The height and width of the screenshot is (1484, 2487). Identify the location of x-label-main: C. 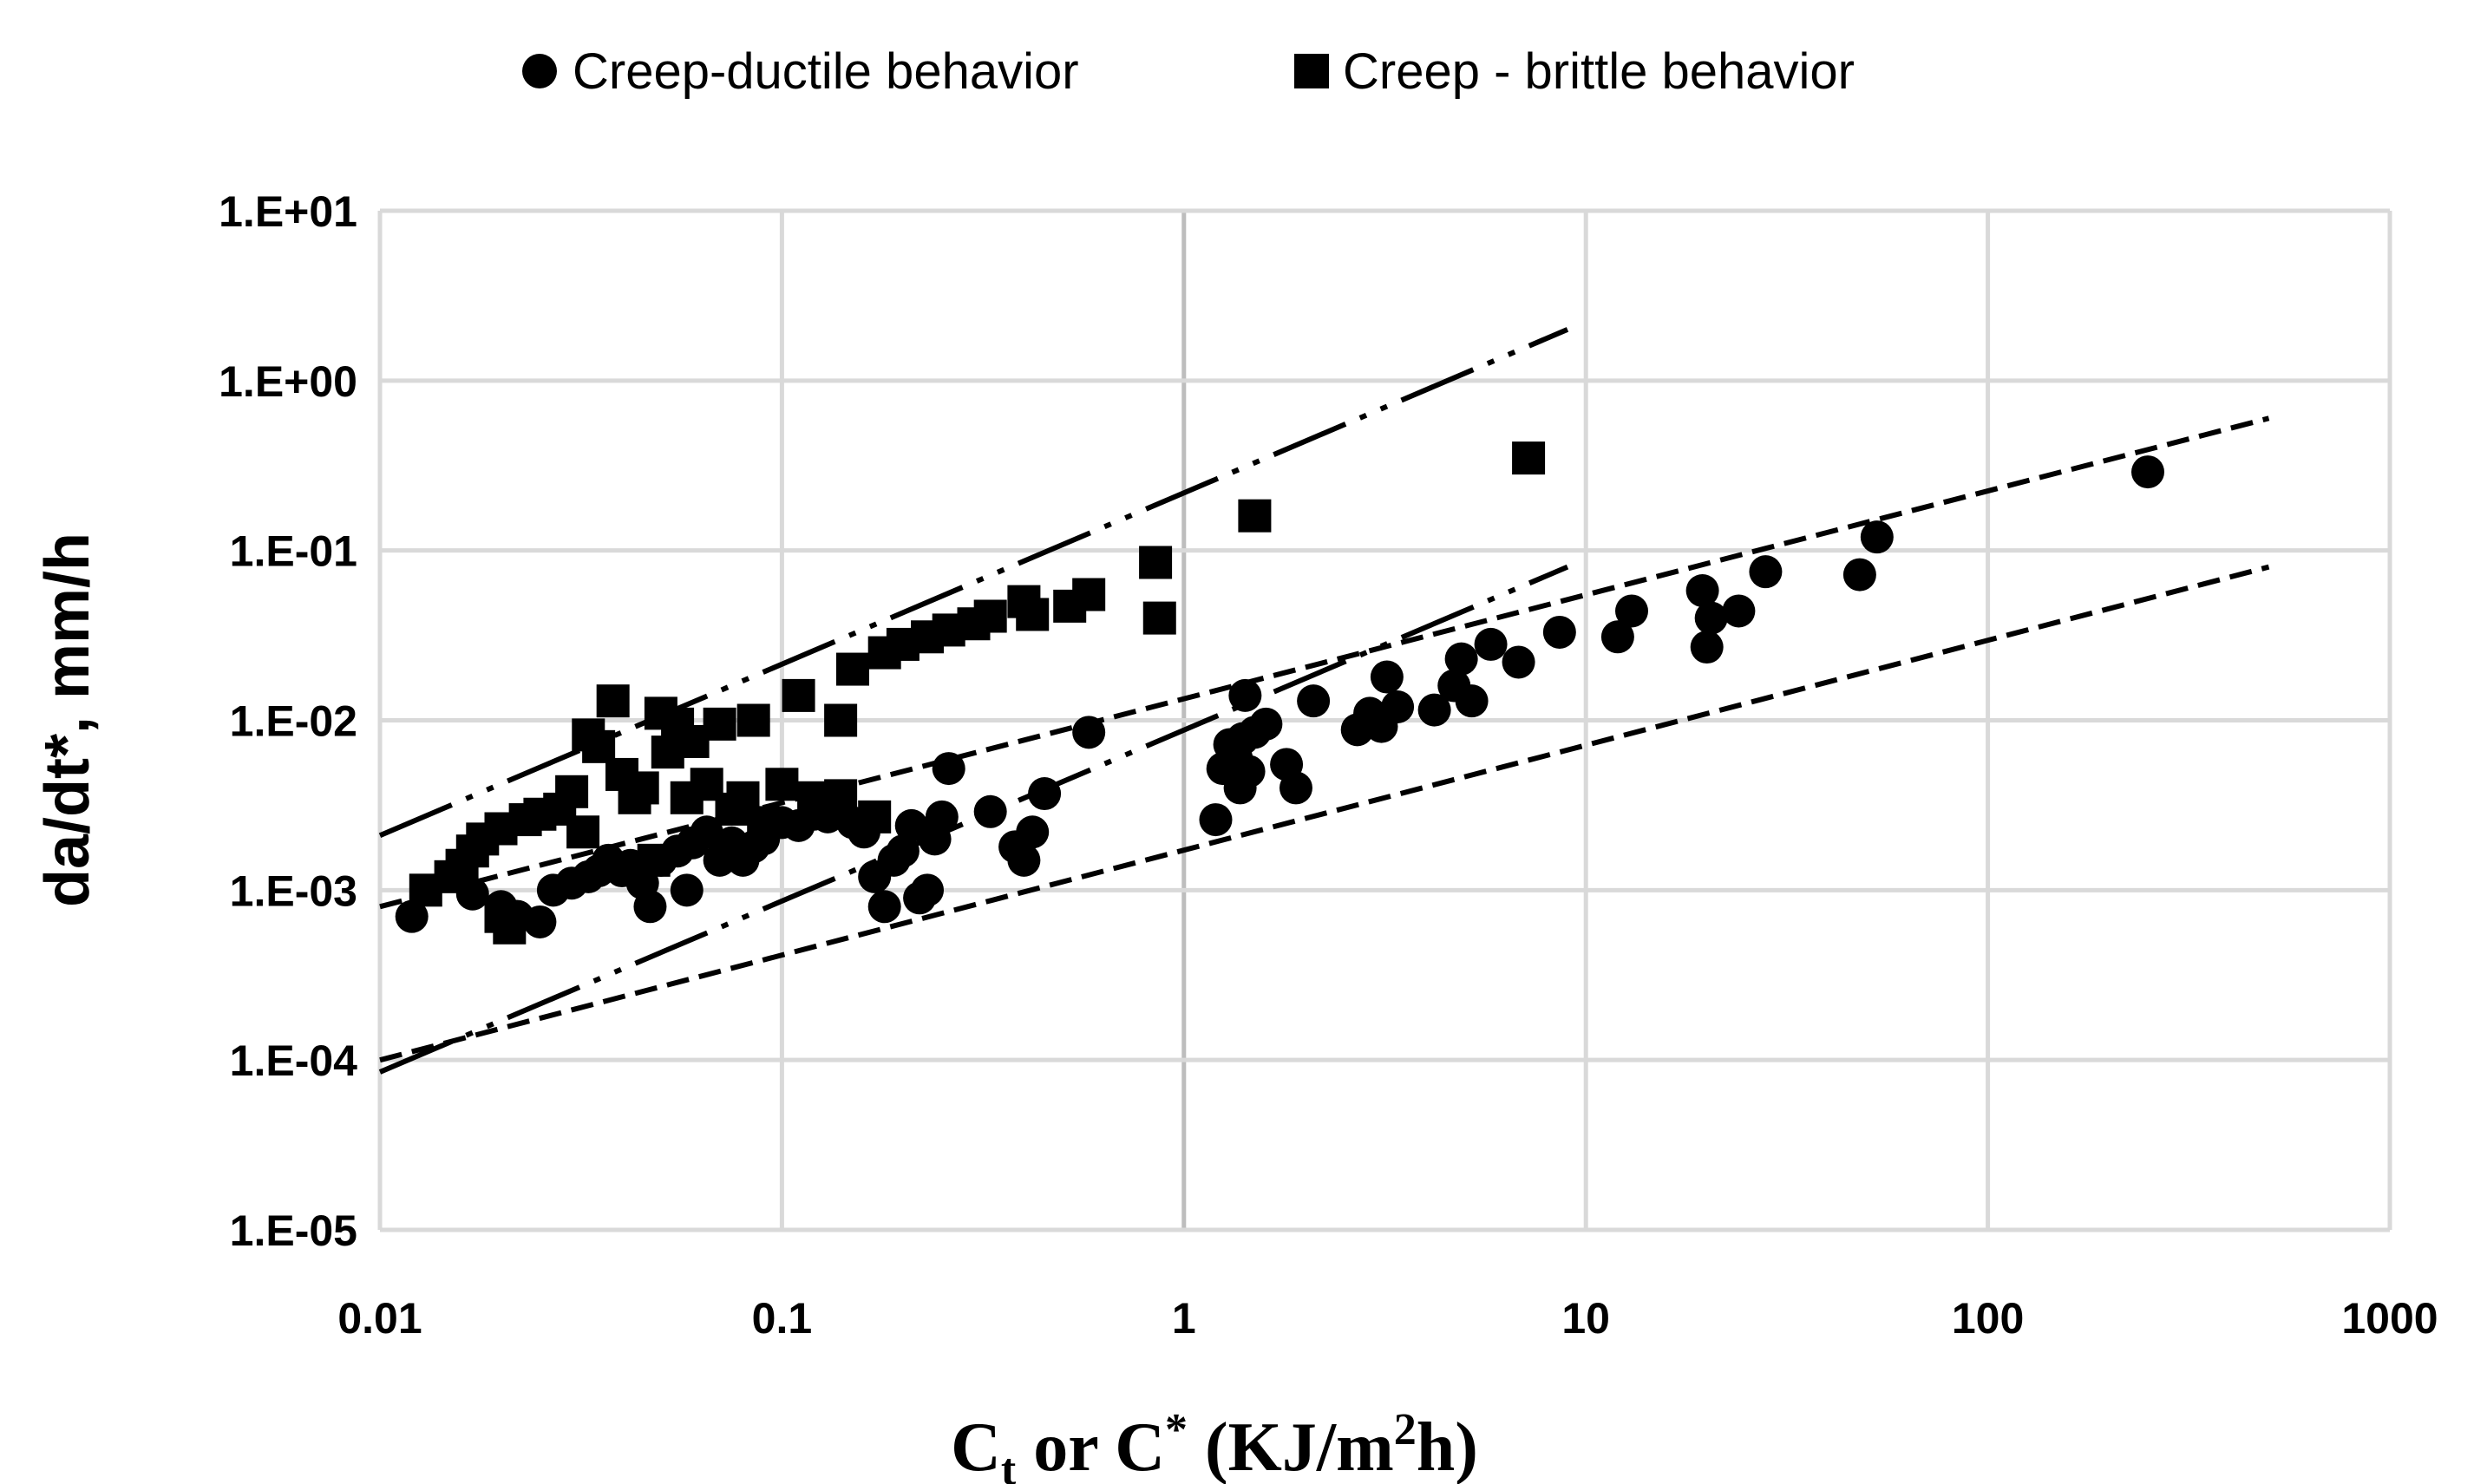
(976, 1446).